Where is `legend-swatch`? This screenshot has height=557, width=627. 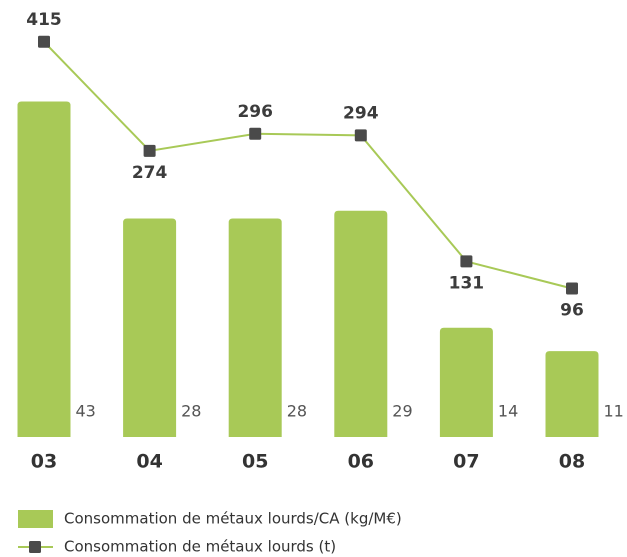 legend-swatch is located at coordinates (35, 519).